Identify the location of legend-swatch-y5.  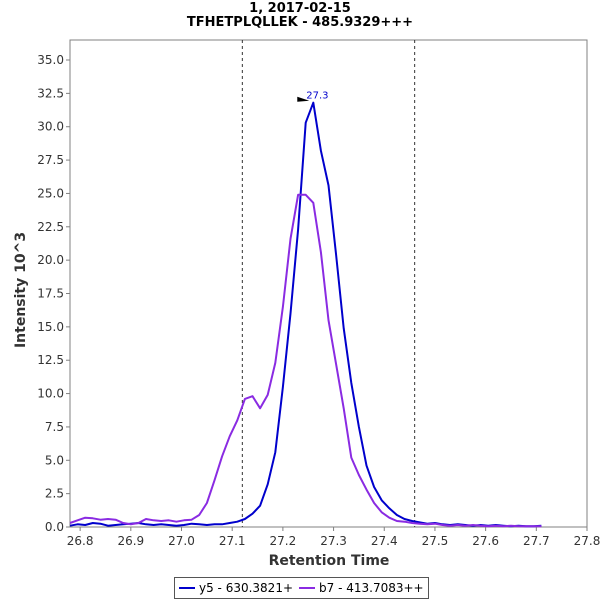
(187, 588).